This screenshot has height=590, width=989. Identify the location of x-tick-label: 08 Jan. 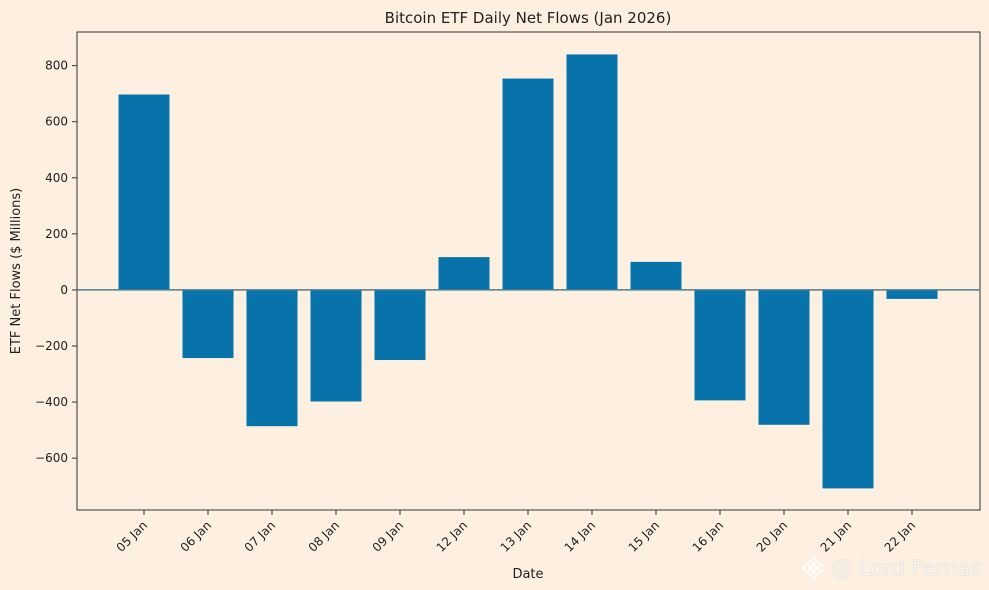
(324, 536).